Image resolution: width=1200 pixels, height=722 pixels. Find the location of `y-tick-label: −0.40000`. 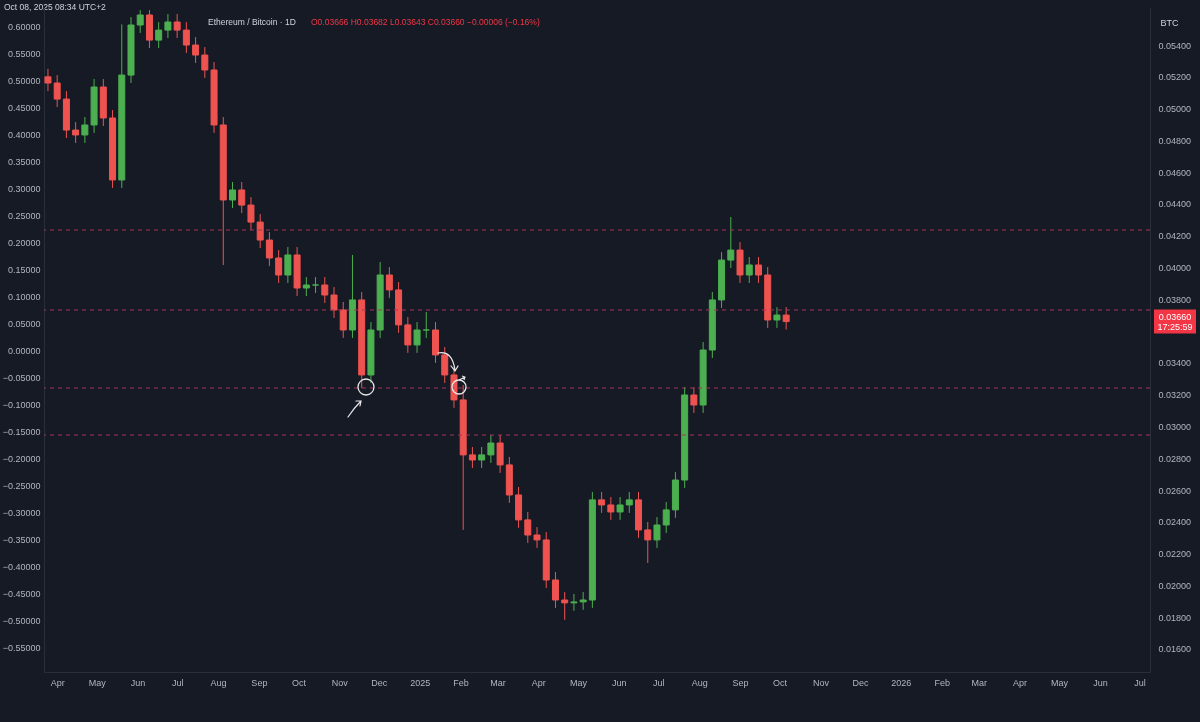

y-tick-label: −0.40000 is located at coordinates (21, 567).